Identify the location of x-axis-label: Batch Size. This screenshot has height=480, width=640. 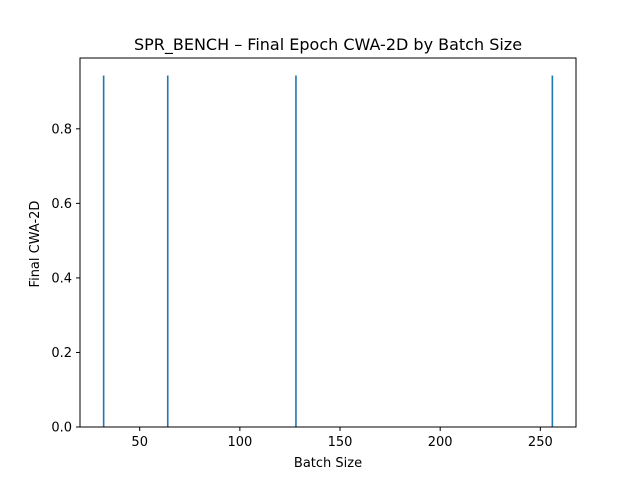
(328, 463).